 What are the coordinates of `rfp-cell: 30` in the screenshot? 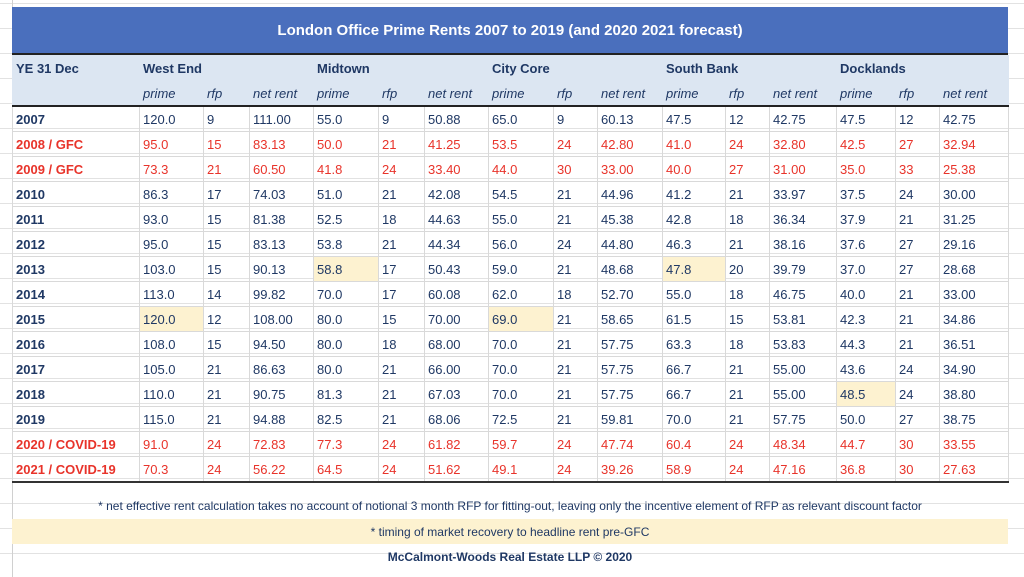 It's located at (575, 169).